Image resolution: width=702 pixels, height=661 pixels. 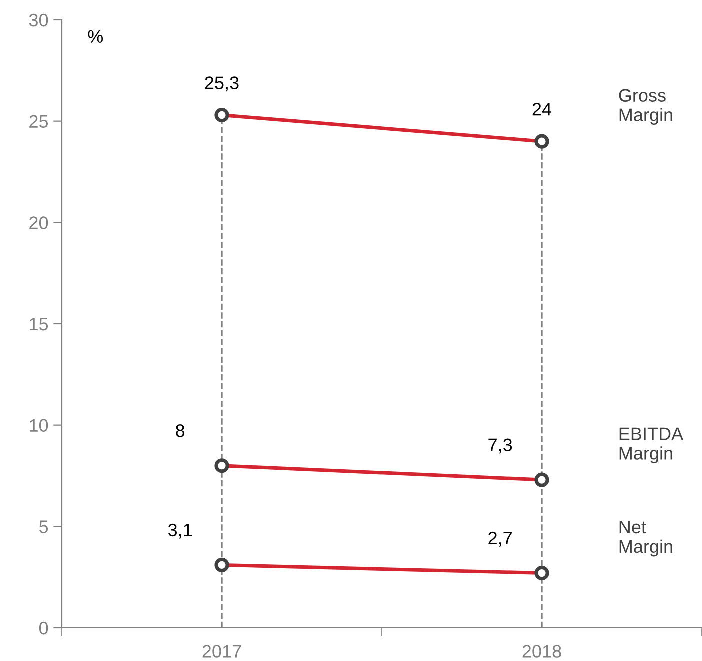 What do you see at coordinates (500, 539) in the screenshot?
I see `data-label: 2,7` at bounding box center [500, 539].